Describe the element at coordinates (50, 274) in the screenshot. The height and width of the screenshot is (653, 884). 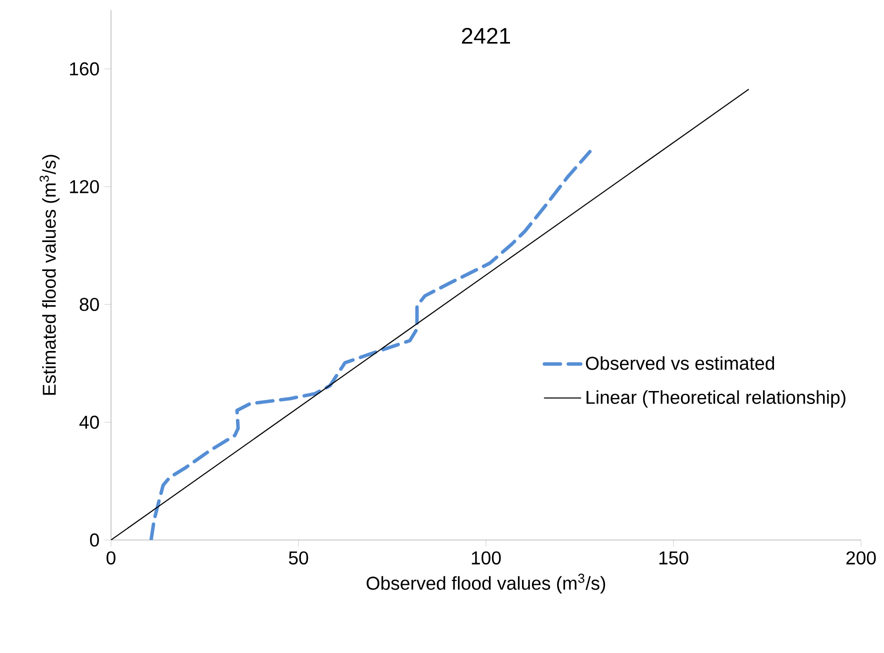
I see `y-axis-title: Estimated flood values (m$^{3}$/s)` at that location.